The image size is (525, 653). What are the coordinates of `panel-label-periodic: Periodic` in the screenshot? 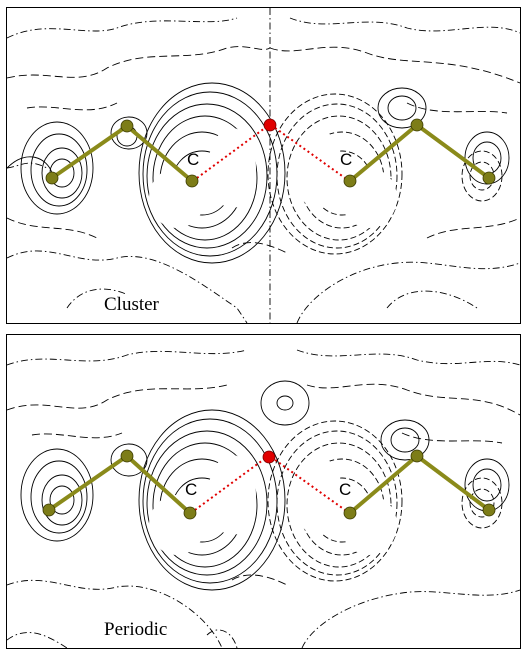 It's located at (136, 630).